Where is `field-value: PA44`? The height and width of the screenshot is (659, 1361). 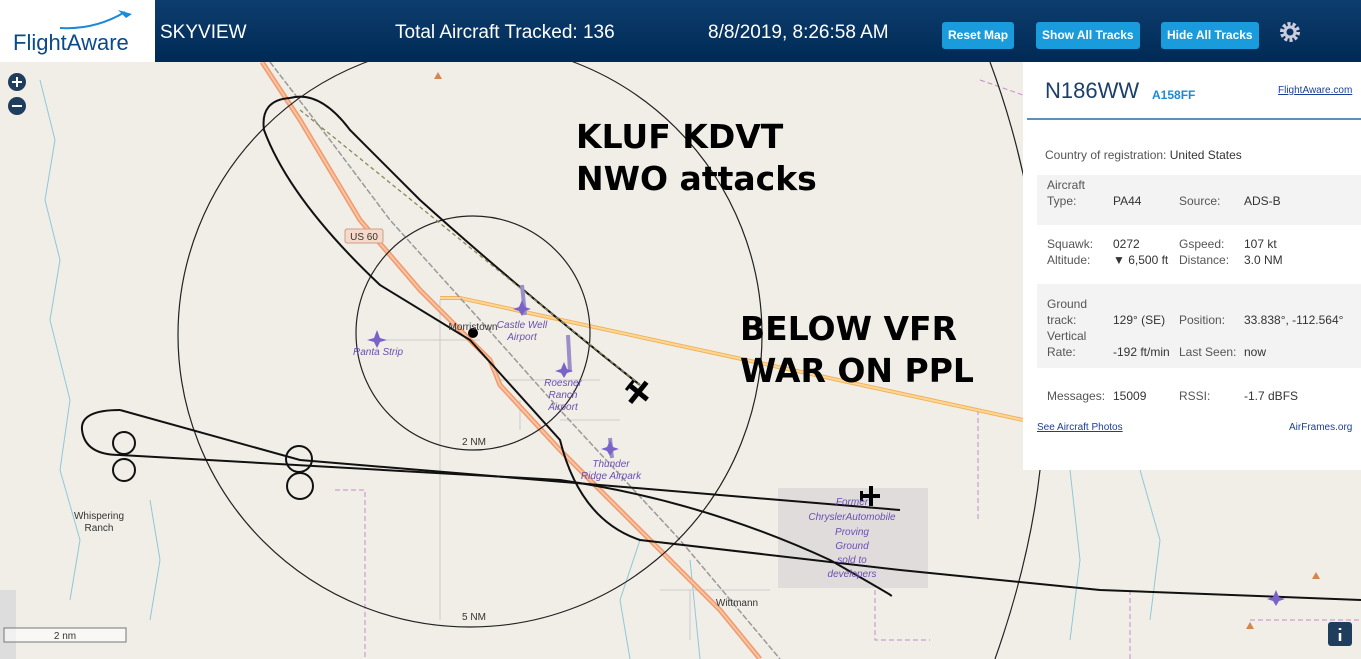
field-value: PA44 is located at coordinates (1127, 201).